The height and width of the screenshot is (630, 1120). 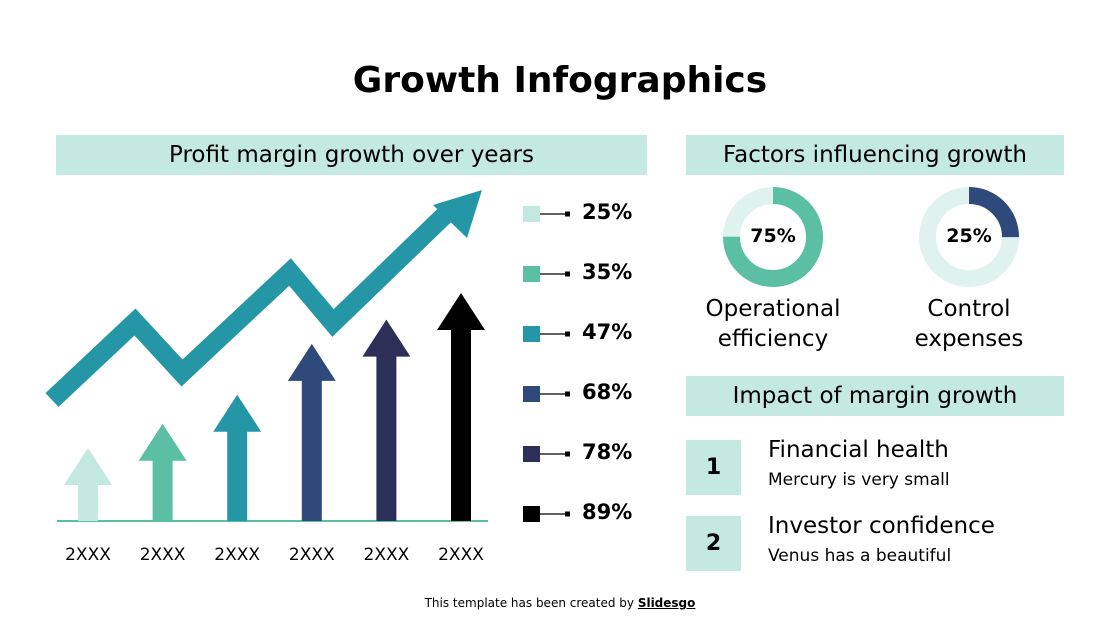 I want to click on impact-text-2: Venus has a beautiful, so click(x=860, y=556).